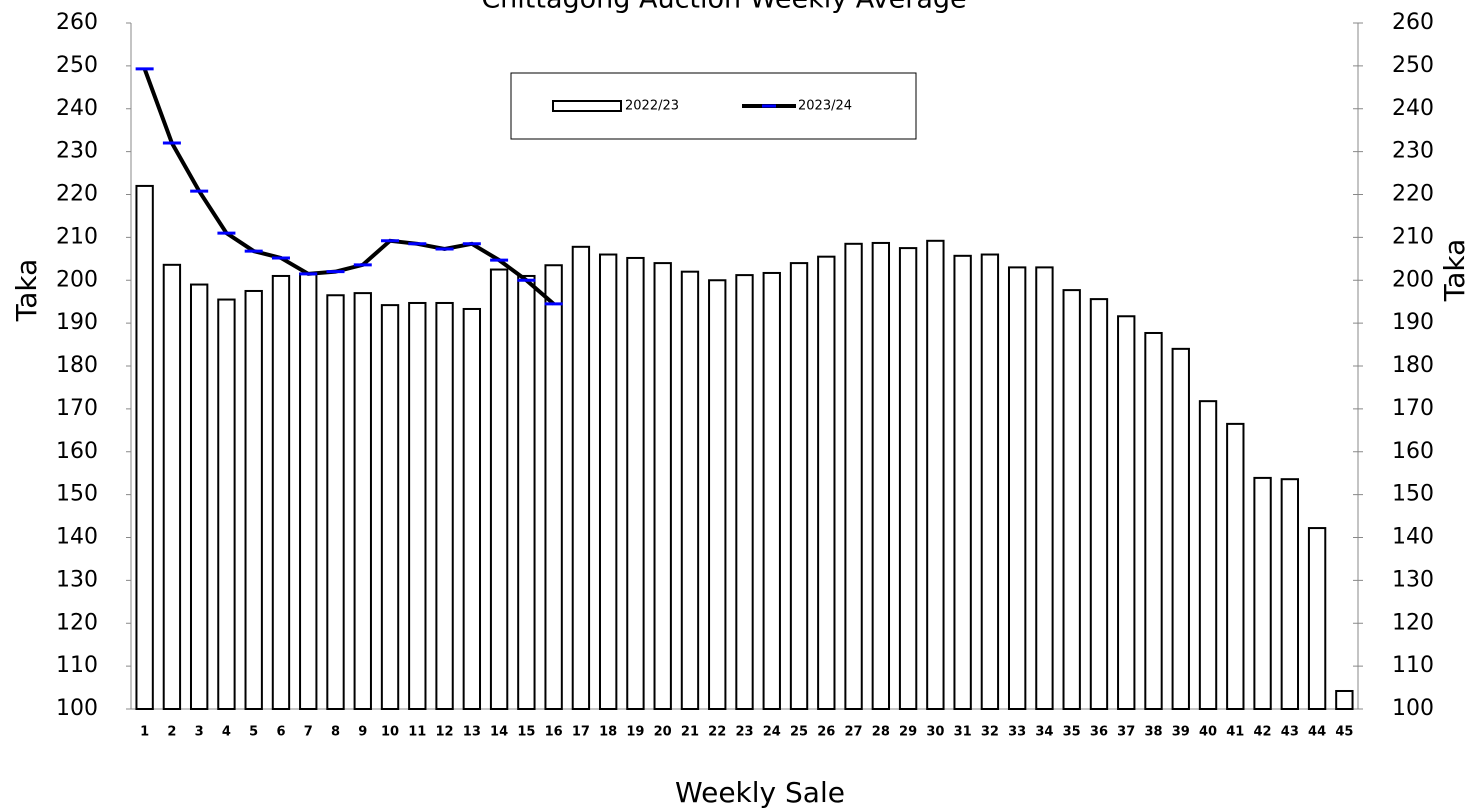 The width and height of the screenshot is (1471, 810). Describe the element at coordinates (772, 732) in the screenshot. I see `x-tick-label: 24` at that location.